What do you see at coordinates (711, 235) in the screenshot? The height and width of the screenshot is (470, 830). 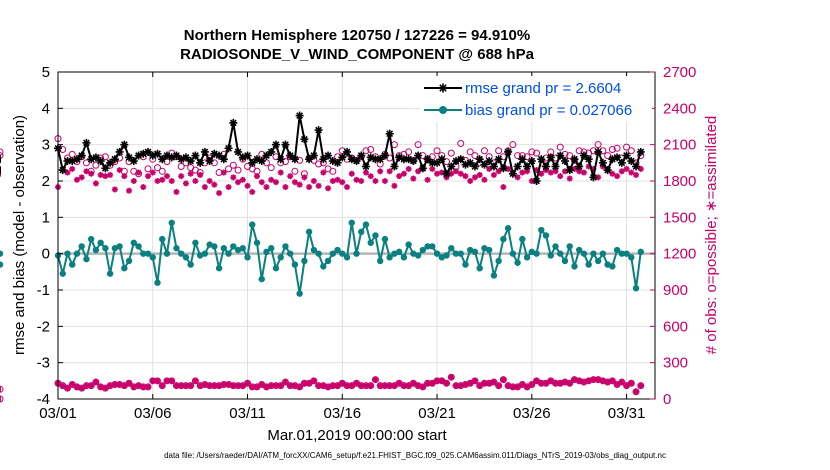 I see `y-axis-label-right: # of obs: o=possible; ∗=assimilated` at bounding box center [711, 235].